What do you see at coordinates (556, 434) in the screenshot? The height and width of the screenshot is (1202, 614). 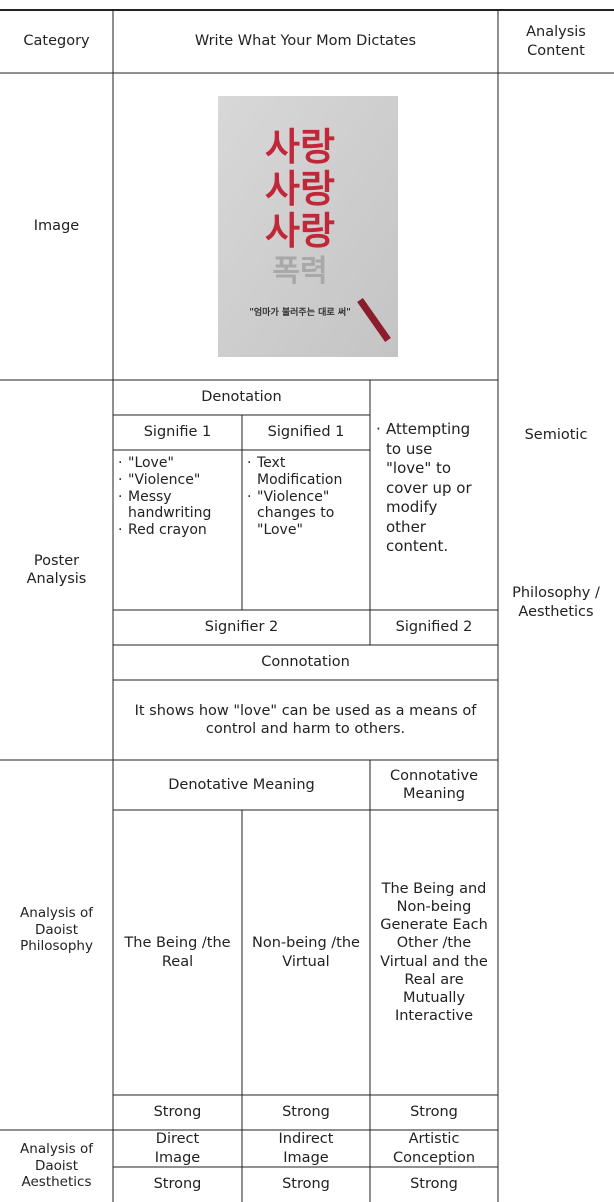 I see `analysis-content: Semiotic` at bounding box center [556, 434].